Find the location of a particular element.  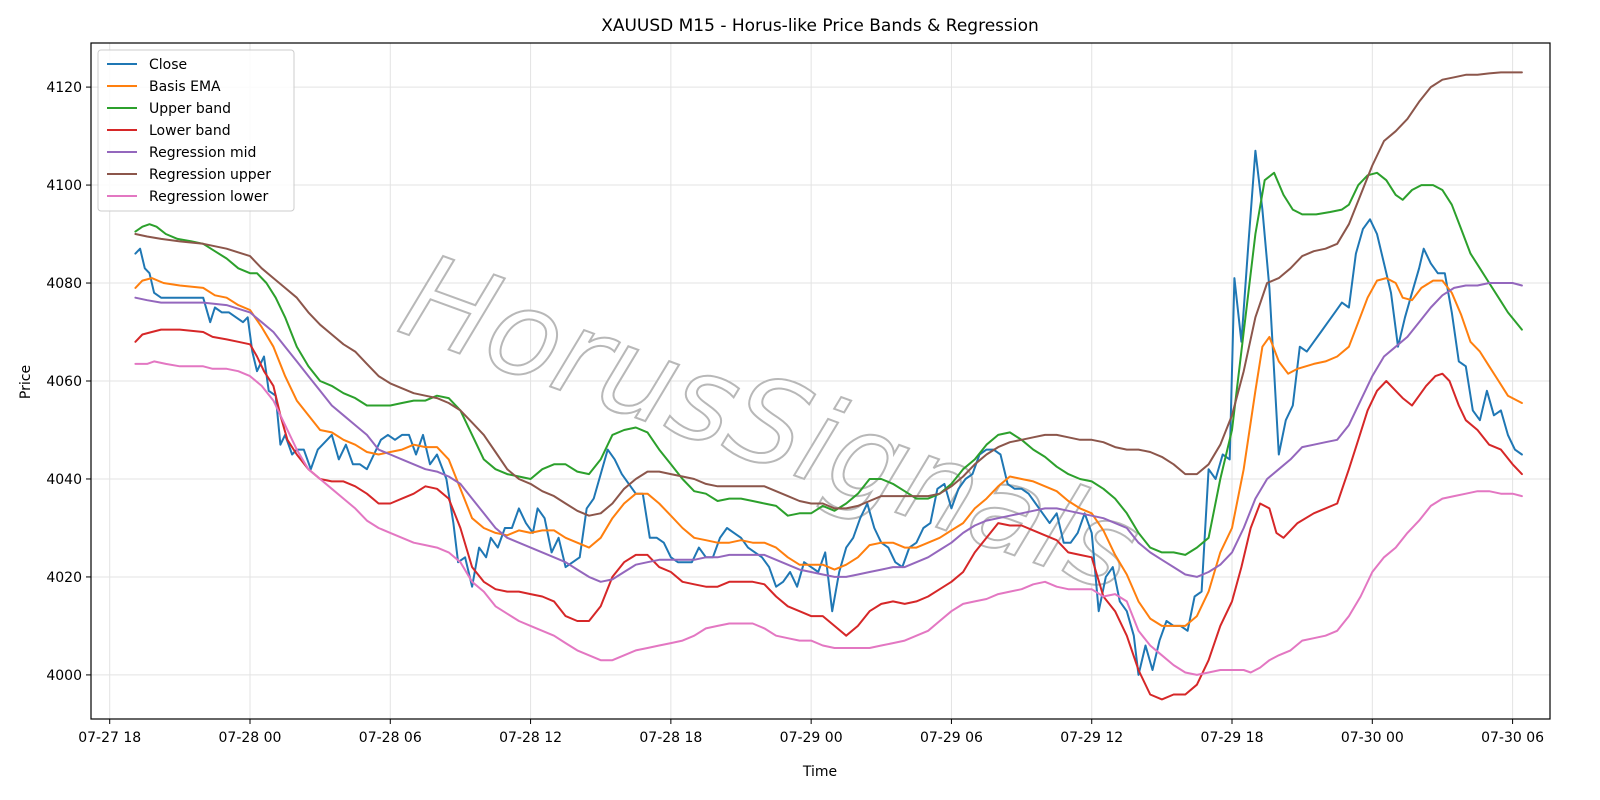

legend-label: Regression lower is located at coordinates (209, 197).